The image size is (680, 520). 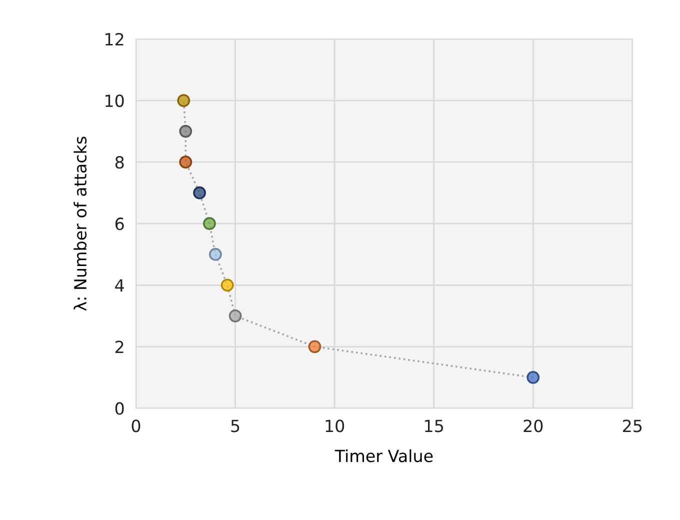 I want to click on y-tick-label: 2, so click(x=120, y=346).